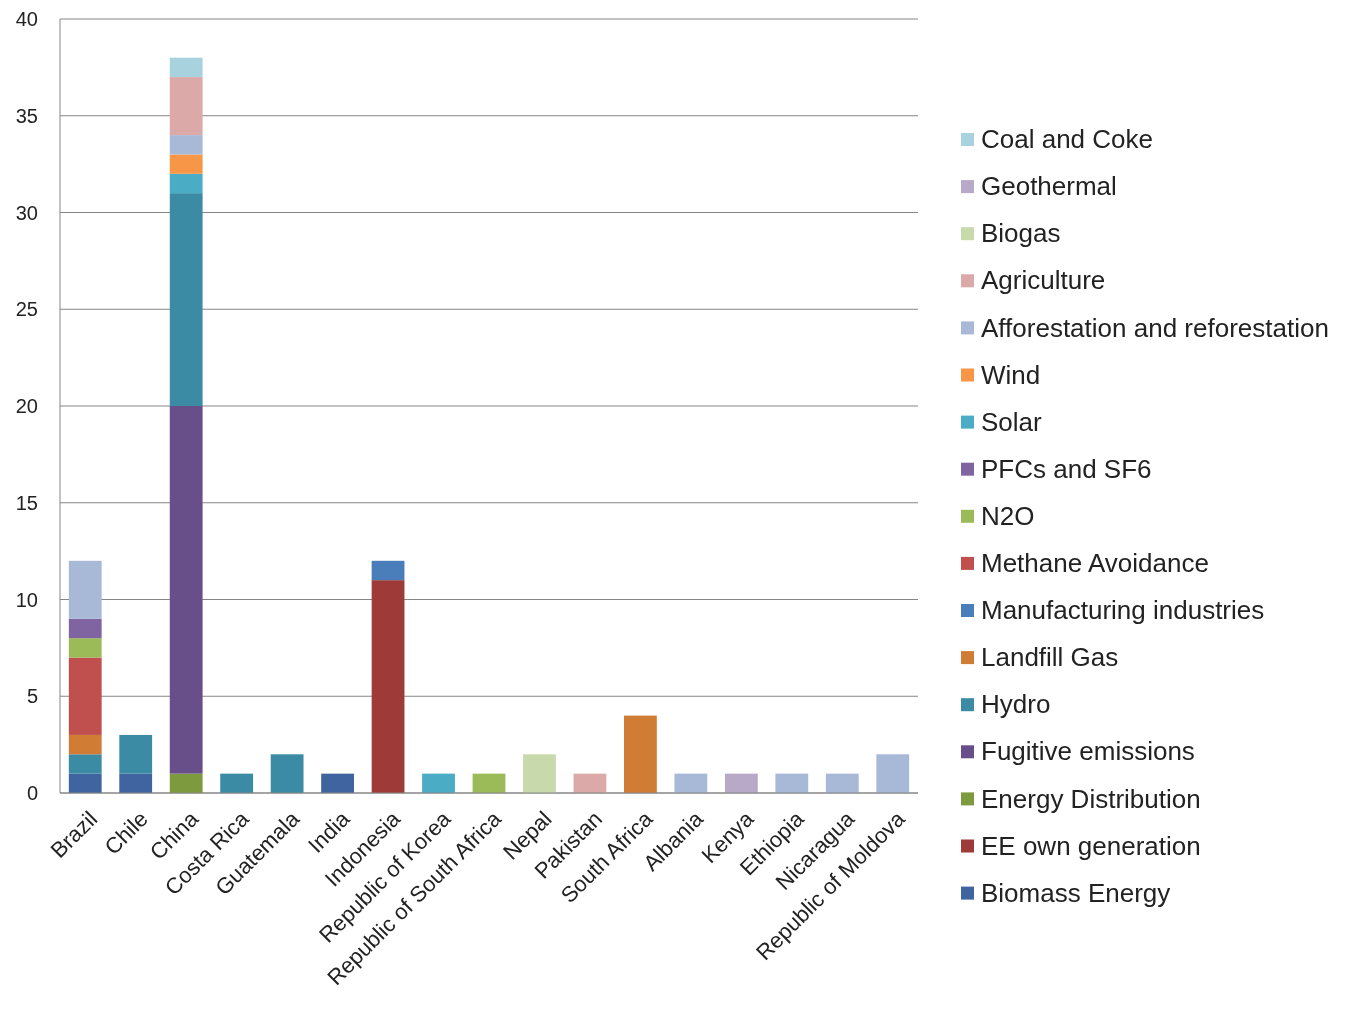  What do you see at coordinates (1155, 327) in the screenshot?
I see `legend-label: Afforestation and reforestation` at bounding box center [1155, 327].